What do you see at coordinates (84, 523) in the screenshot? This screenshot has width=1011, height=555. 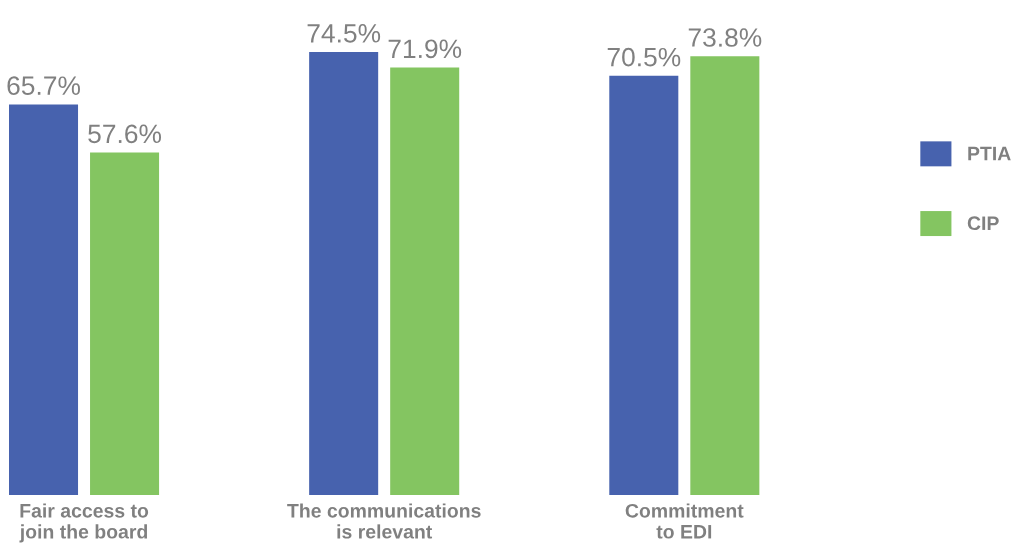 I see `x-tick-label: Fair access to join the board` at bounding box center [84, 523].